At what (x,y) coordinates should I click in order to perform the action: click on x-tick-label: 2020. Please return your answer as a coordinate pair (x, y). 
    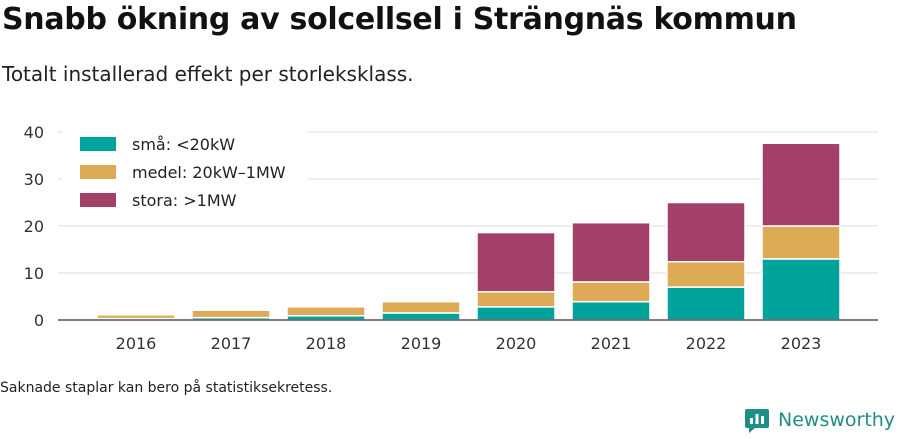
    Looking at the image, I should click on (516, 343).